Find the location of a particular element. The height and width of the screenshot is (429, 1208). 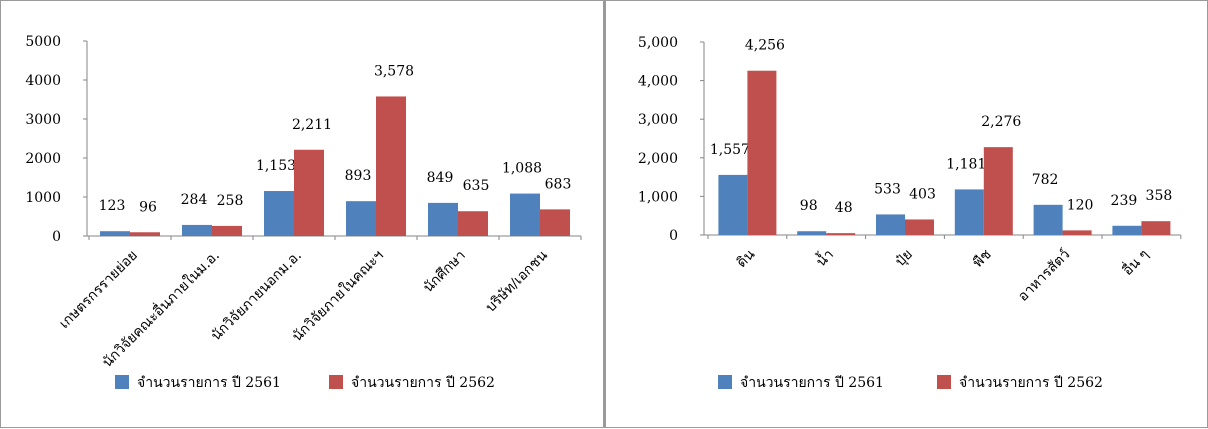

data-label: 2,211 is located at coordinates (312, 125).